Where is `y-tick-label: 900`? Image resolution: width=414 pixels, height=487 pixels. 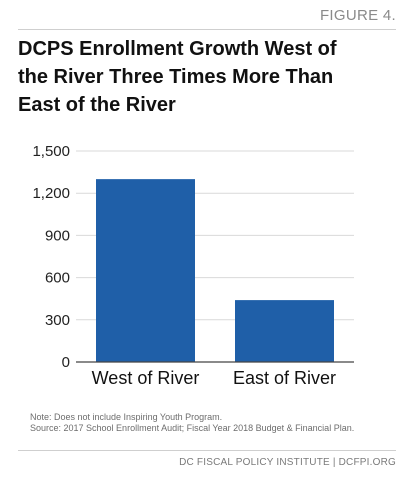
y-tick-label: 900 is located at coordinates (57, 235).